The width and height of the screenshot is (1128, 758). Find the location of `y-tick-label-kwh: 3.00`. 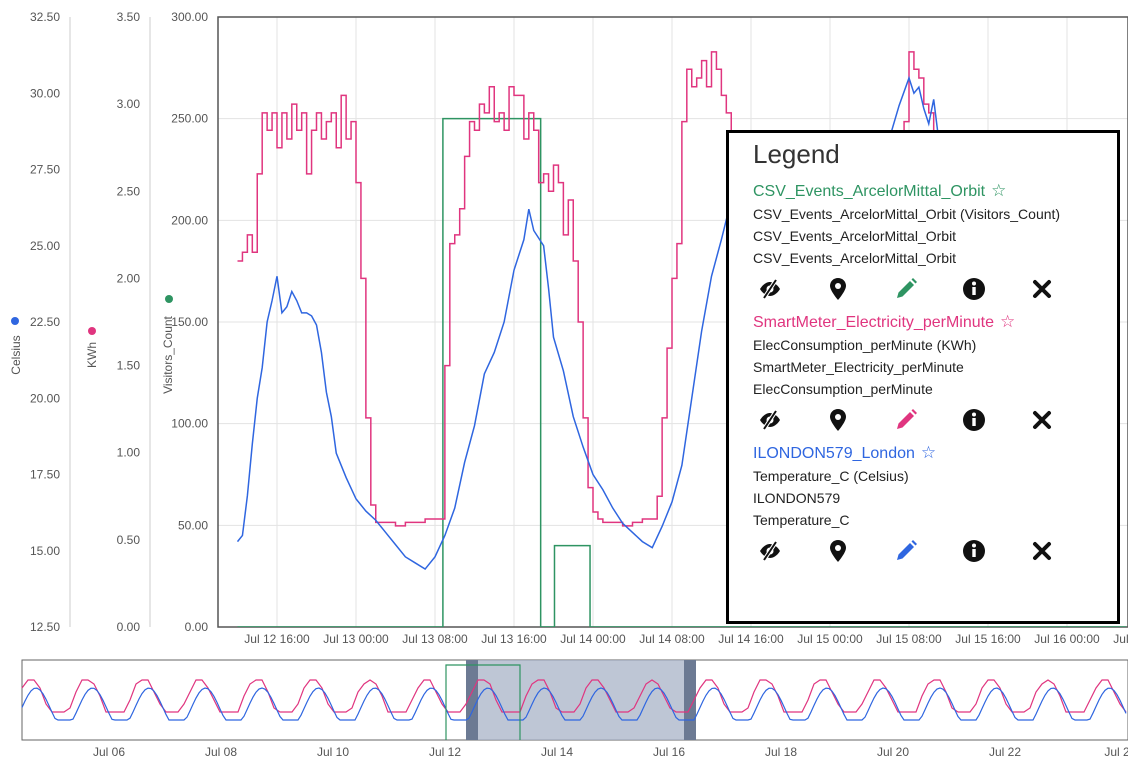

y-tick-label-kwh: 3.00 is located at coordinates (129, 104).